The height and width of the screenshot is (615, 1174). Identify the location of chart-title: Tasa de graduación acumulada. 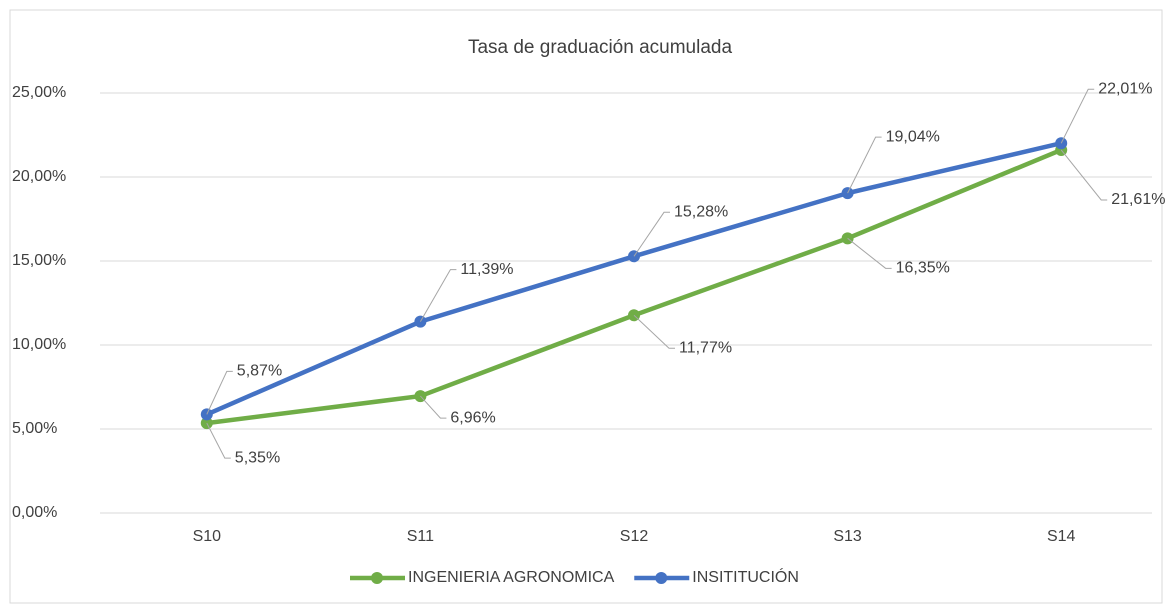
(600, 47).